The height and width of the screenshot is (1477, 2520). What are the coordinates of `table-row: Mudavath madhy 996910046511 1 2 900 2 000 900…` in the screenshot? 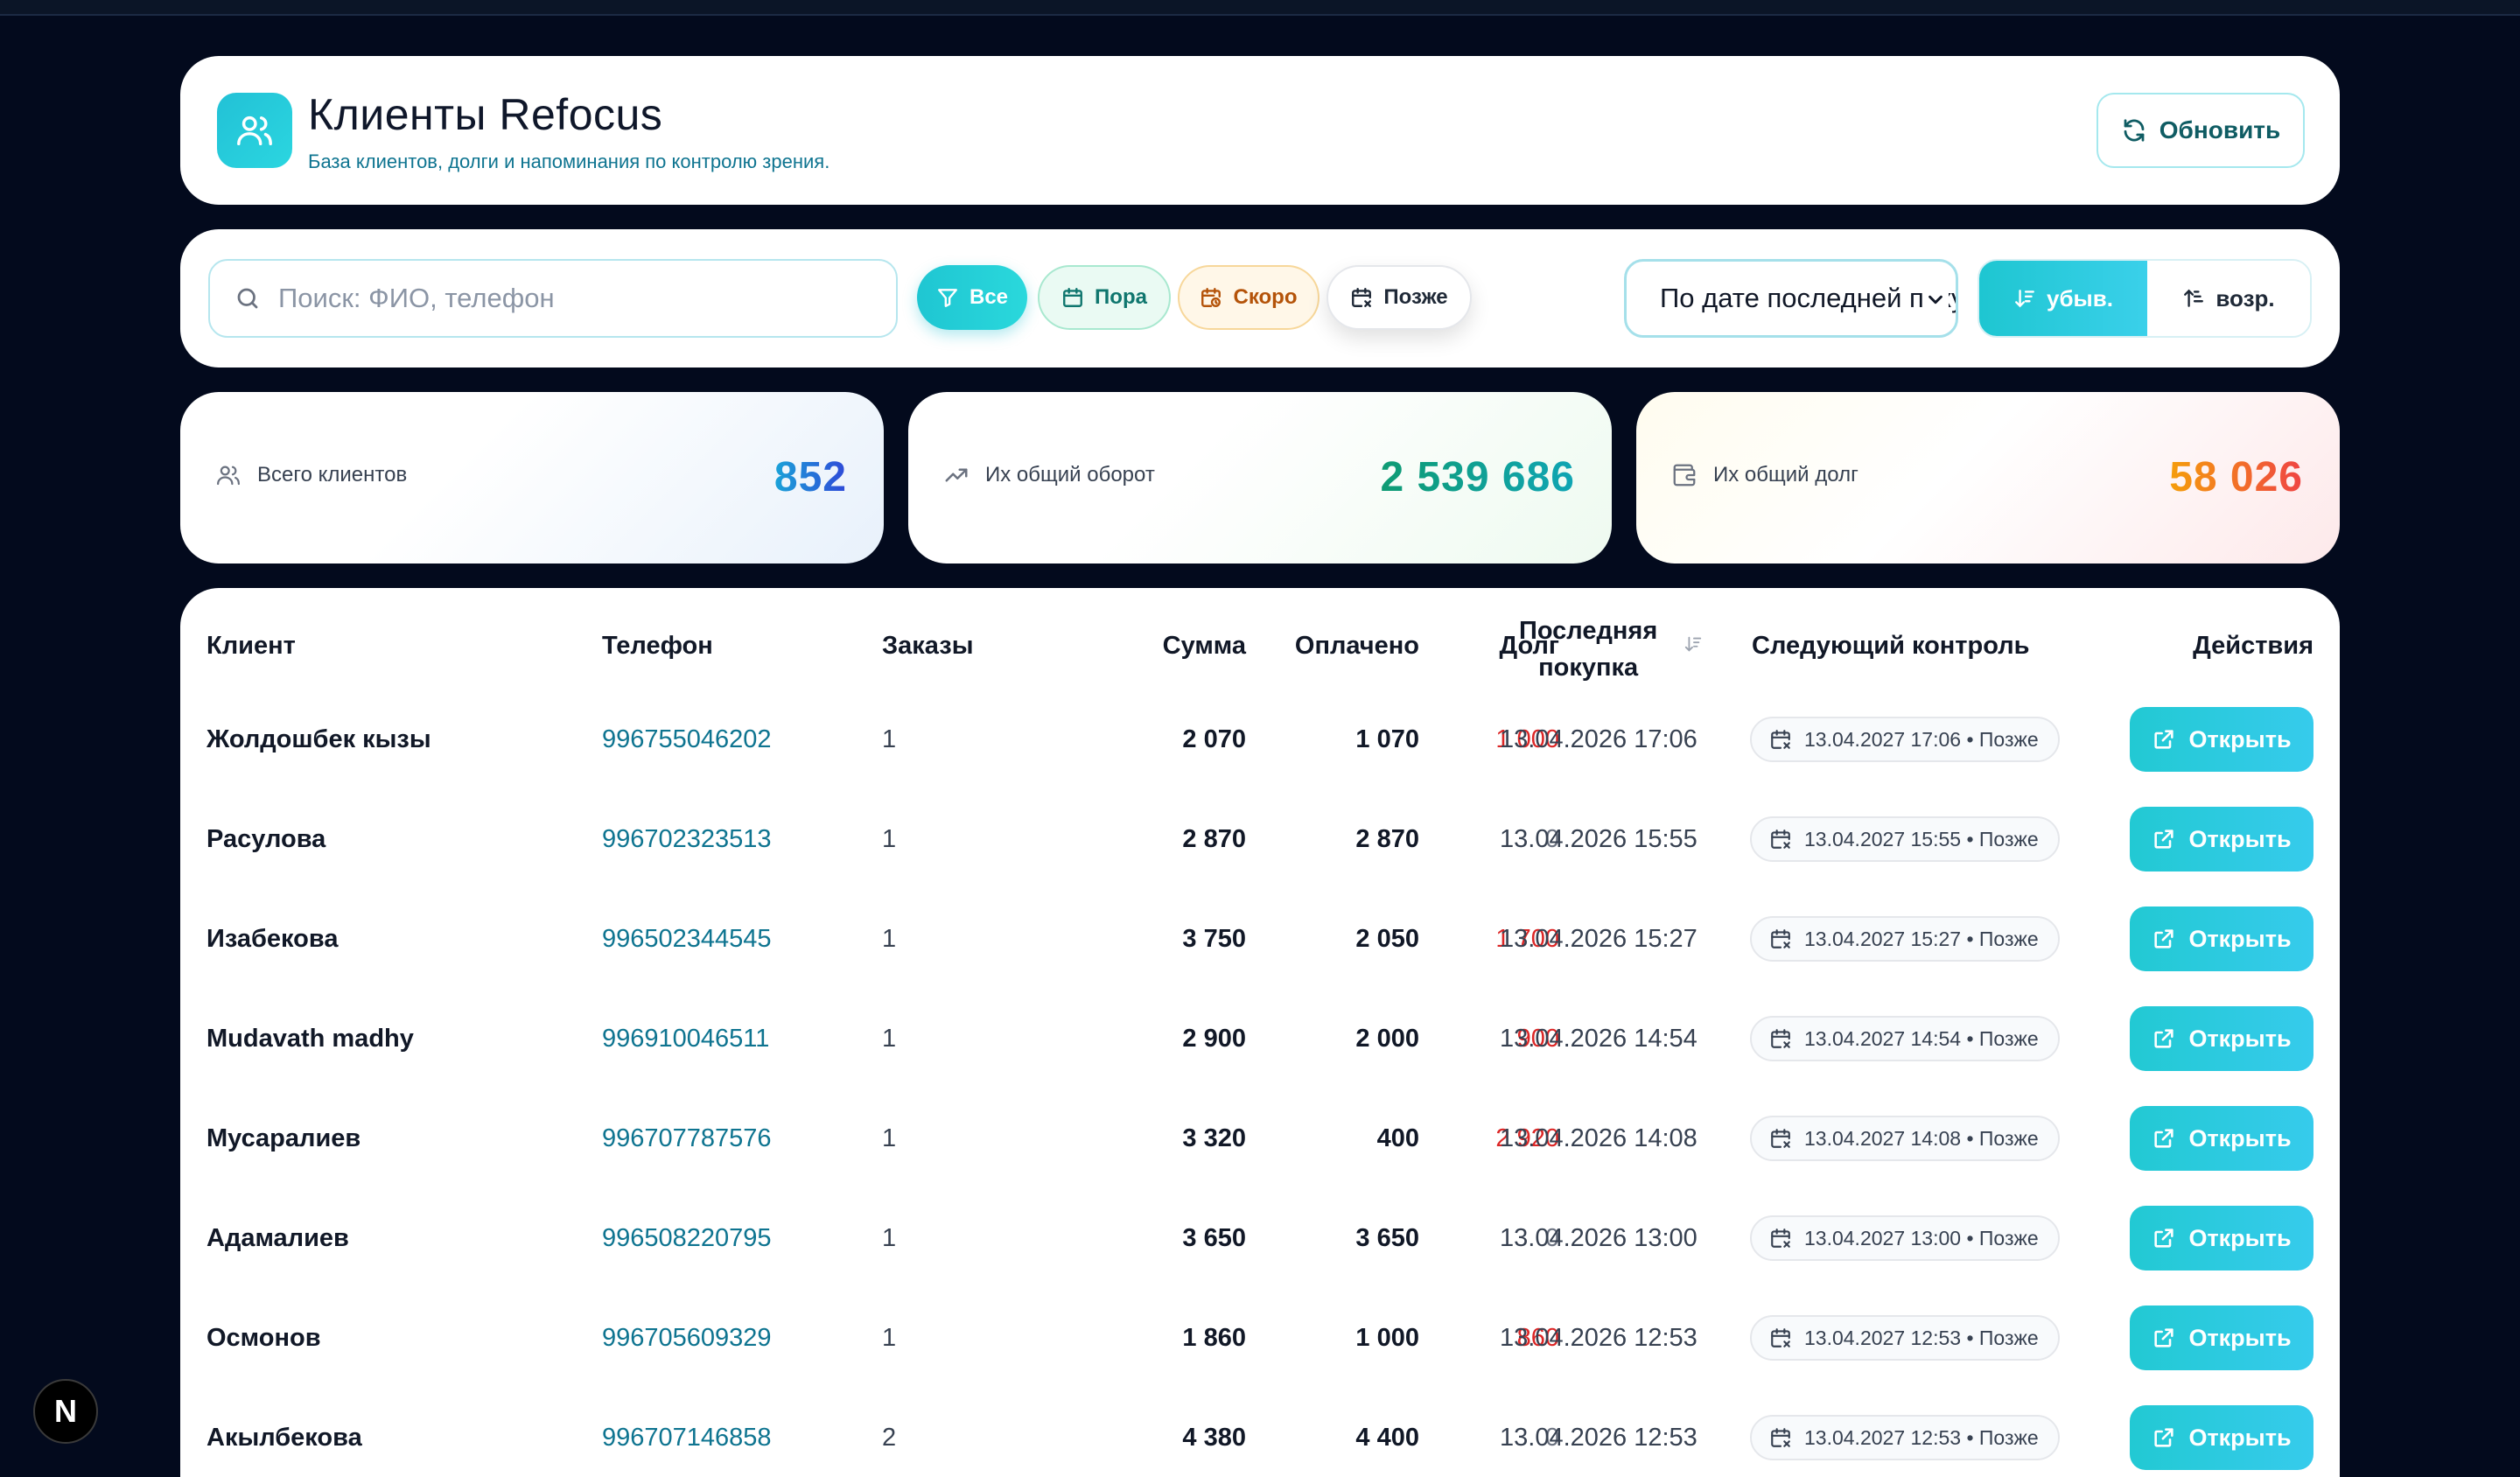 It's located at (1260, 1038).